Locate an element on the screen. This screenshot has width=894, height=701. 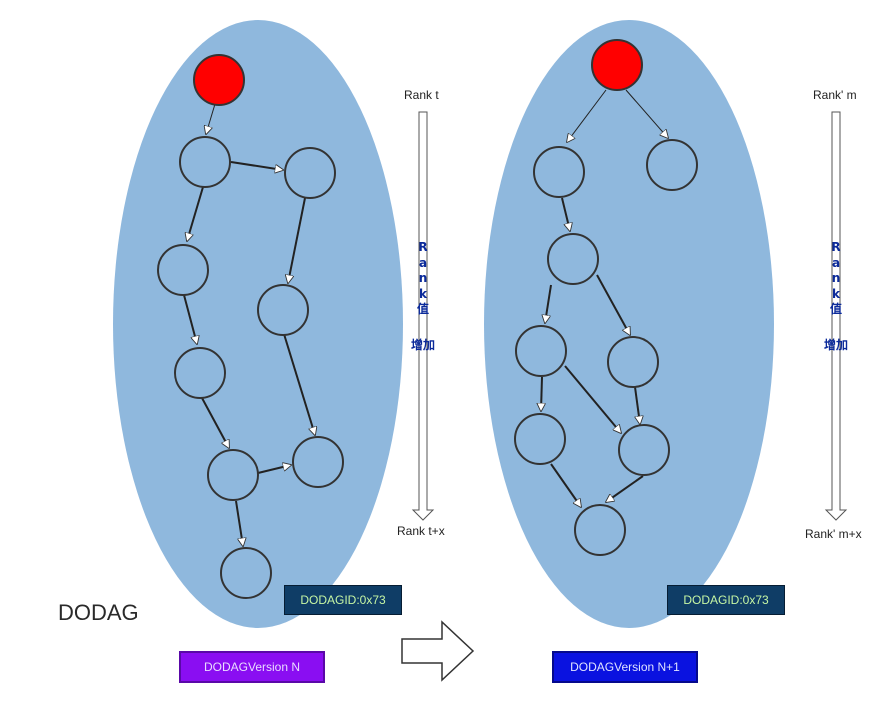
dodag-title: DODAG is located at coordinates (98, 612).